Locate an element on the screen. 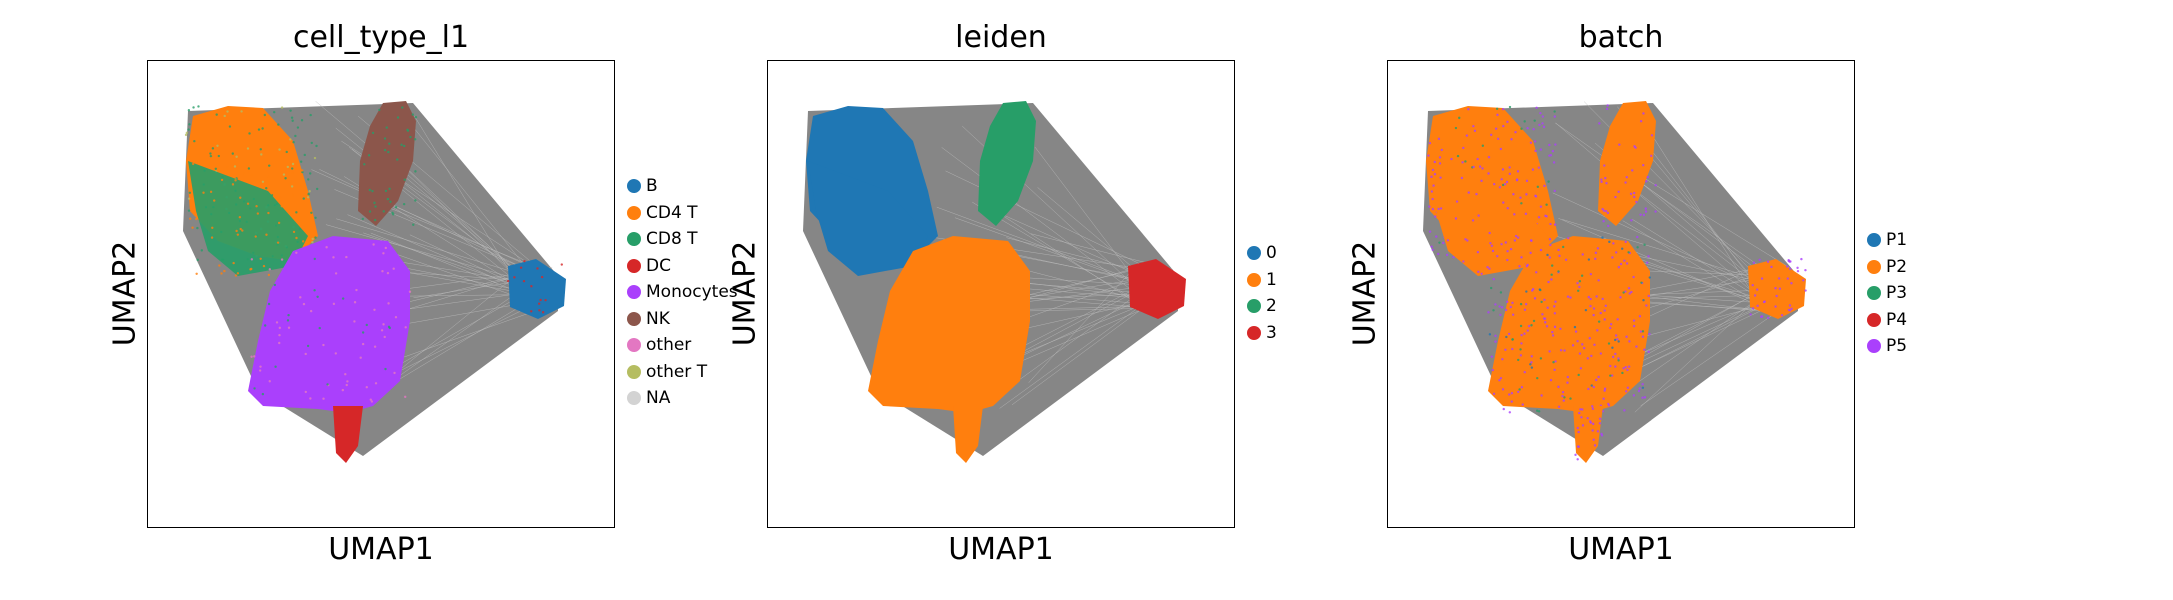 The image size is (2173, 600). legend-label: P4 is located at coordinates (1897, 319).